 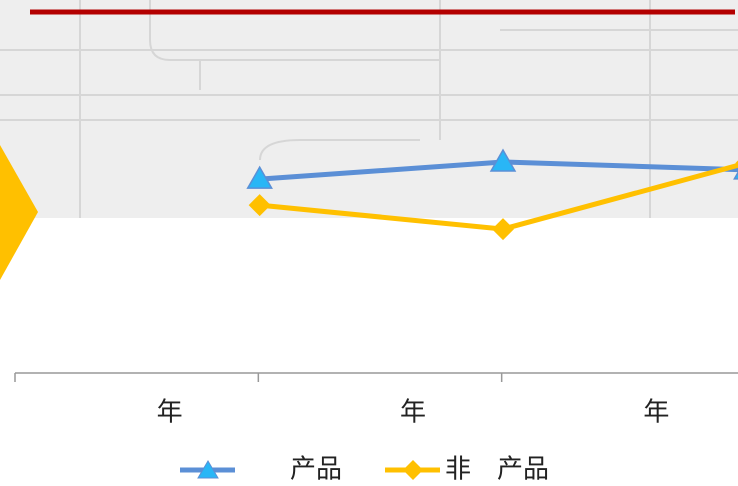 What do you see at coordinates (497, 470) in the screenshot?
I see `legend-label: 非 产品` at bounding box center [497, 470].